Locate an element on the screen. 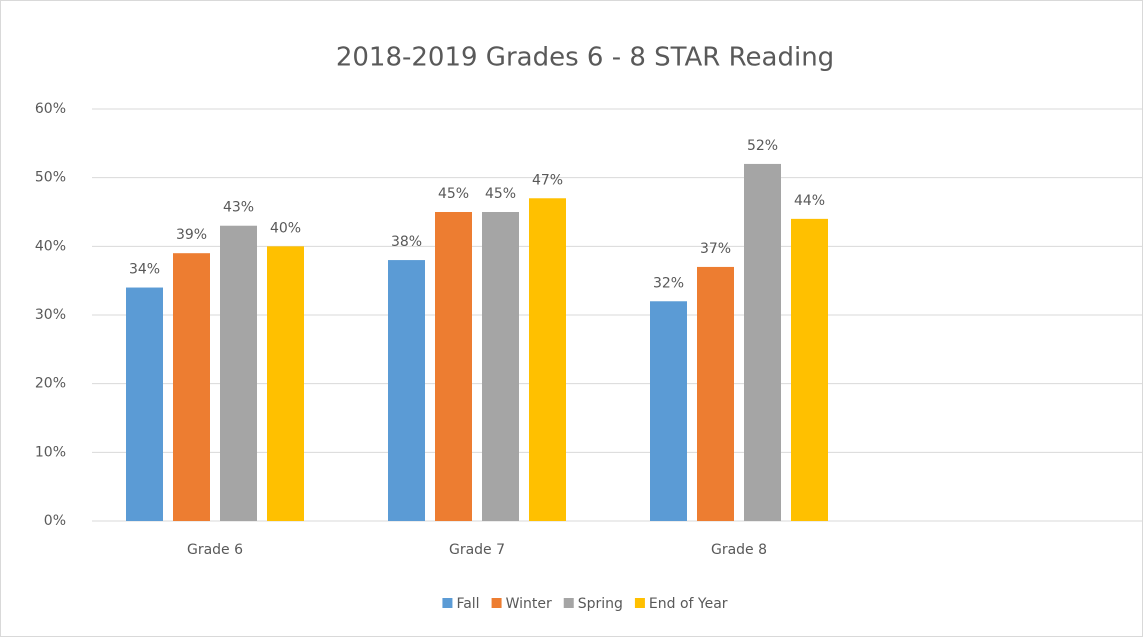  y-tick-label: 30% is located at coordinates (50, 315).